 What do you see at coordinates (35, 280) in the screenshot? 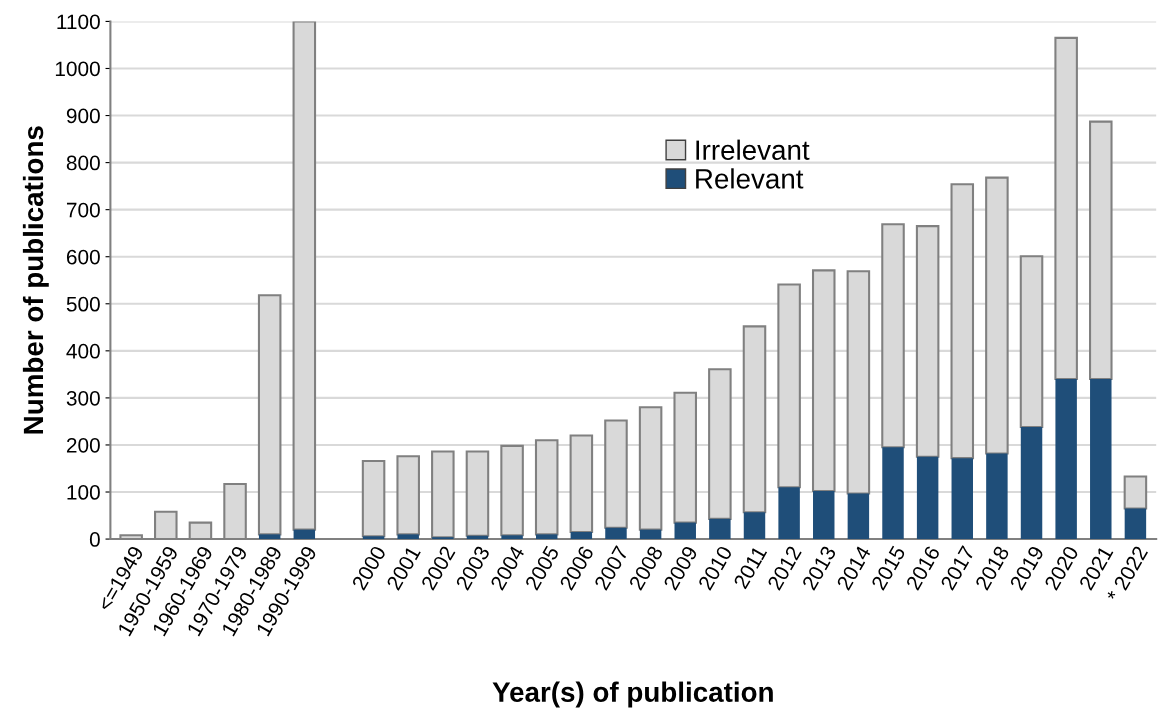
I see `y-axis-title: Number of publications` at bounding box center [35, 280].